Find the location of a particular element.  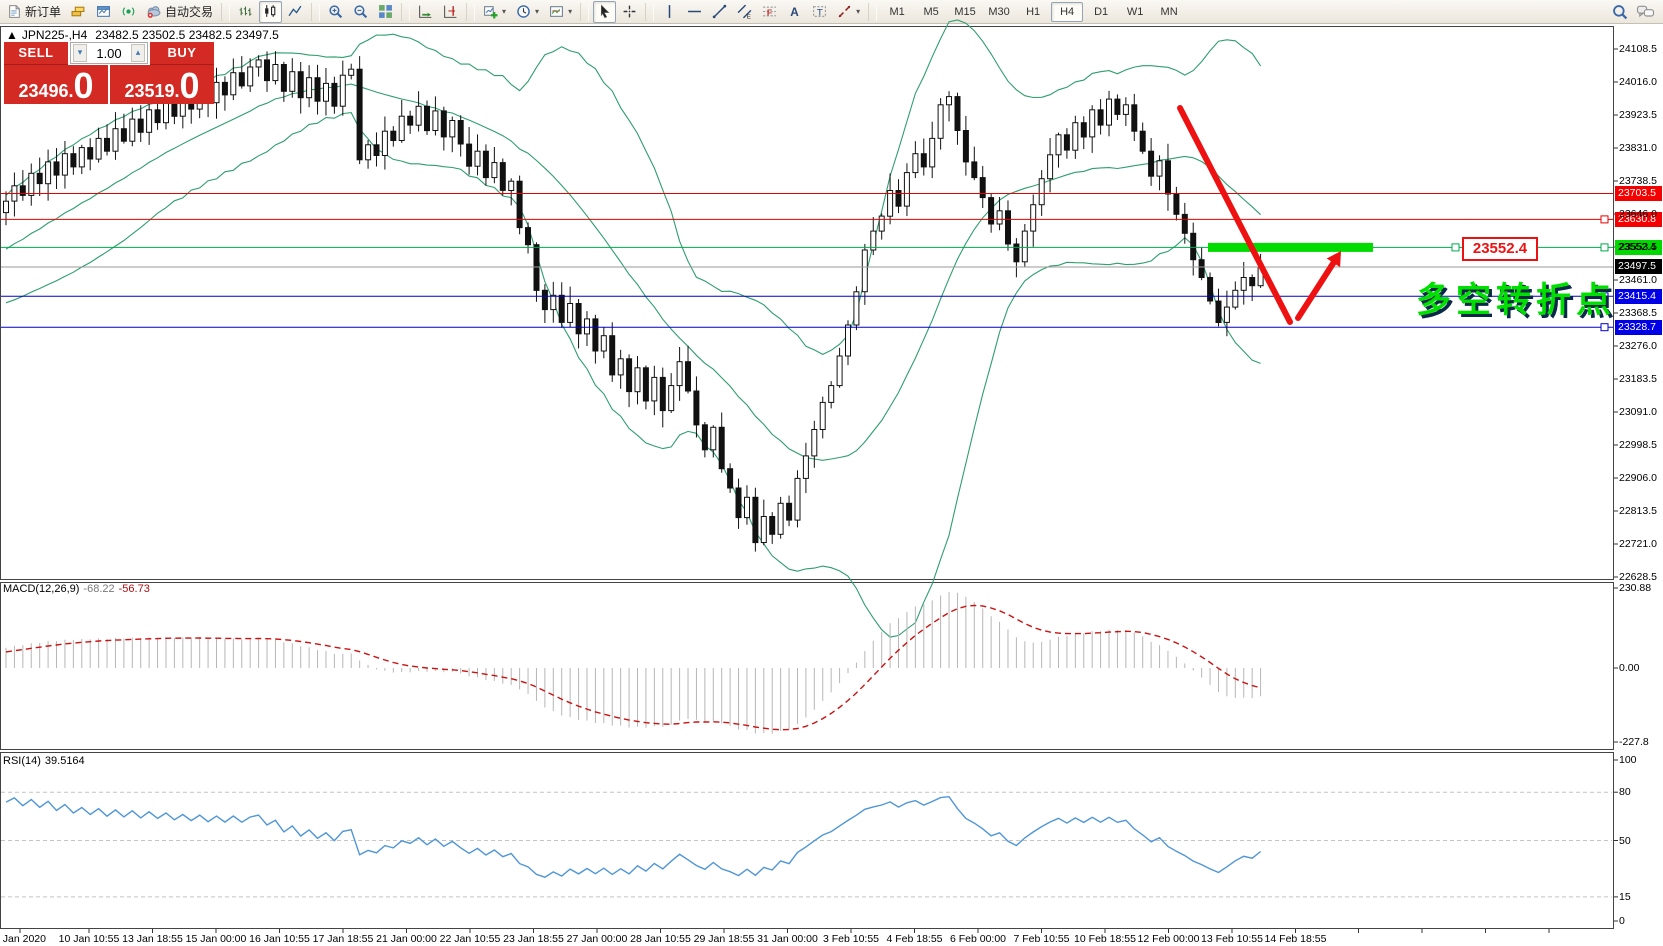

turning-point-label: 多空转折点 is located at coordinates (1516, 300).